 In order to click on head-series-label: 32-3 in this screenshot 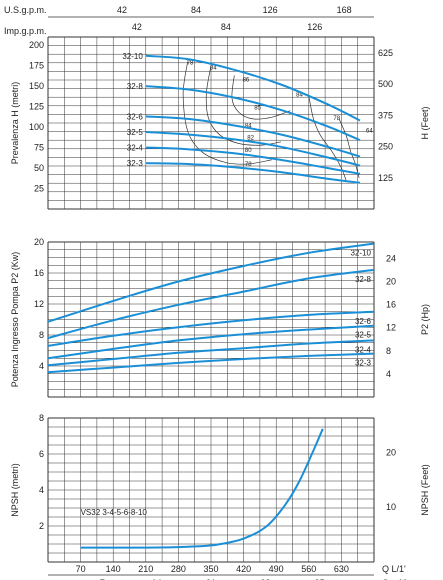, I will do `click(135, 163)`.